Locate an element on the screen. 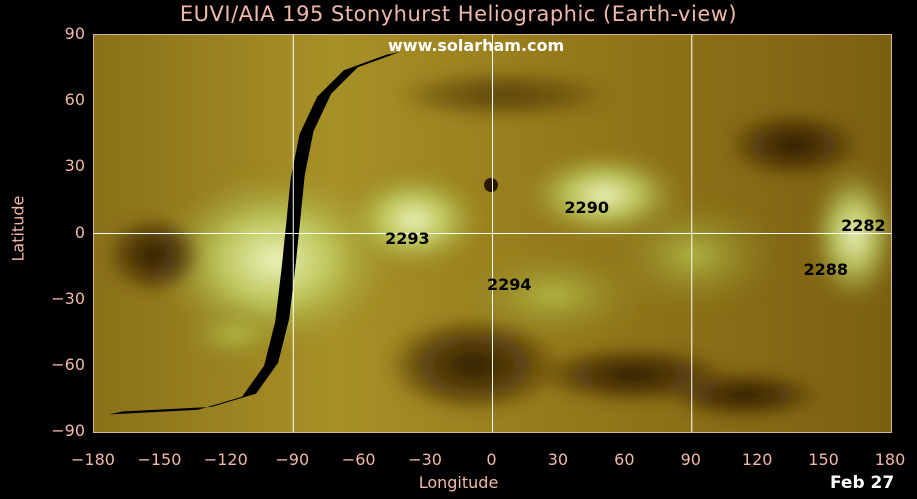 Image resolution: width=917 pixels, height=499 pixels. x-tick-label: −150 is located at coordinates (159, 459).